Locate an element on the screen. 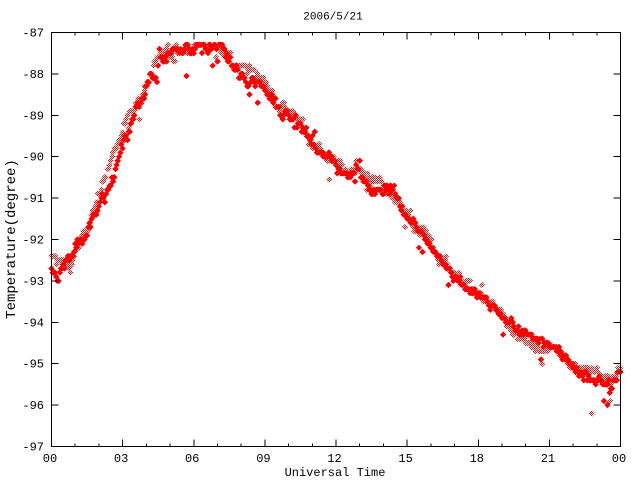 The image size is (640, 480). svg-text: -96 is located at coordinates (33, 406).